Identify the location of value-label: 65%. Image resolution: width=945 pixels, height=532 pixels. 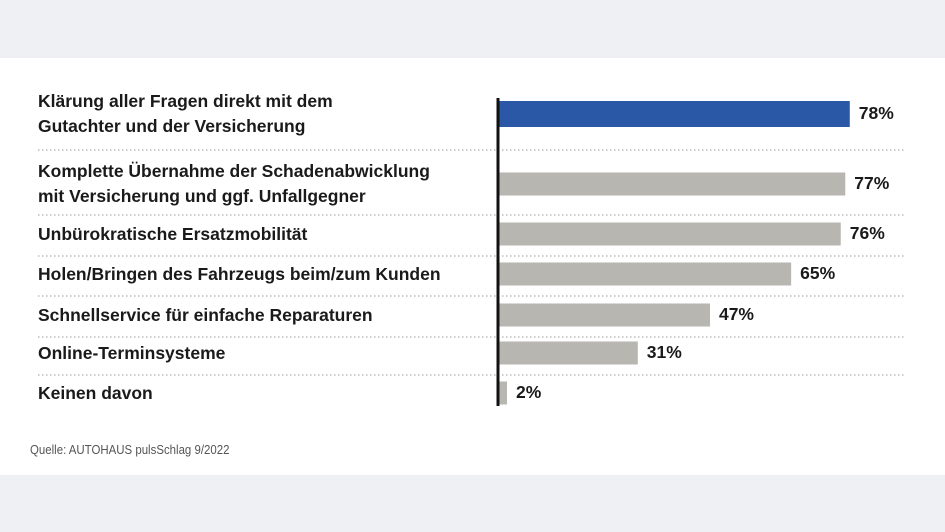
(818, 273).